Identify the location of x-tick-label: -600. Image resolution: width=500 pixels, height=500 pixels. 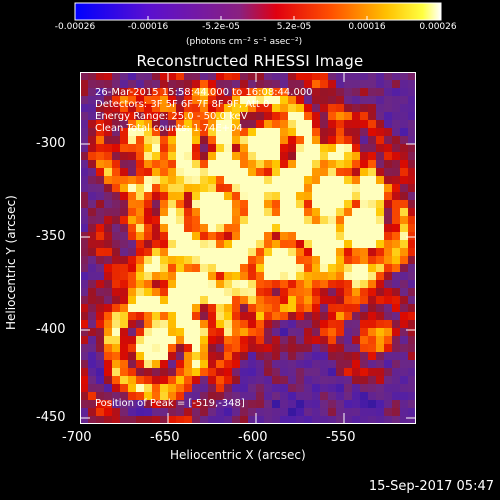
(253, 437).